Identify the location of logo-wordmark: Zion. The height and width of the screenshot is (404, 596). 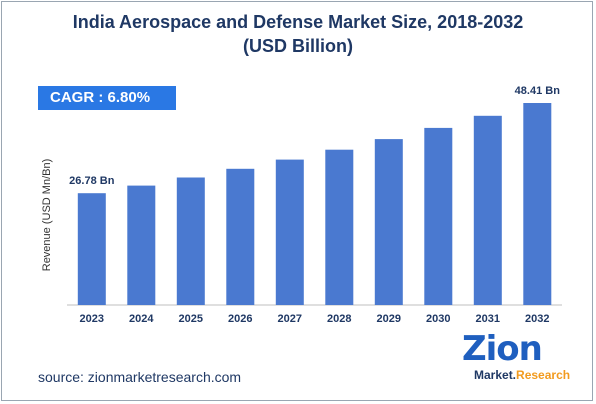
(502, 349).